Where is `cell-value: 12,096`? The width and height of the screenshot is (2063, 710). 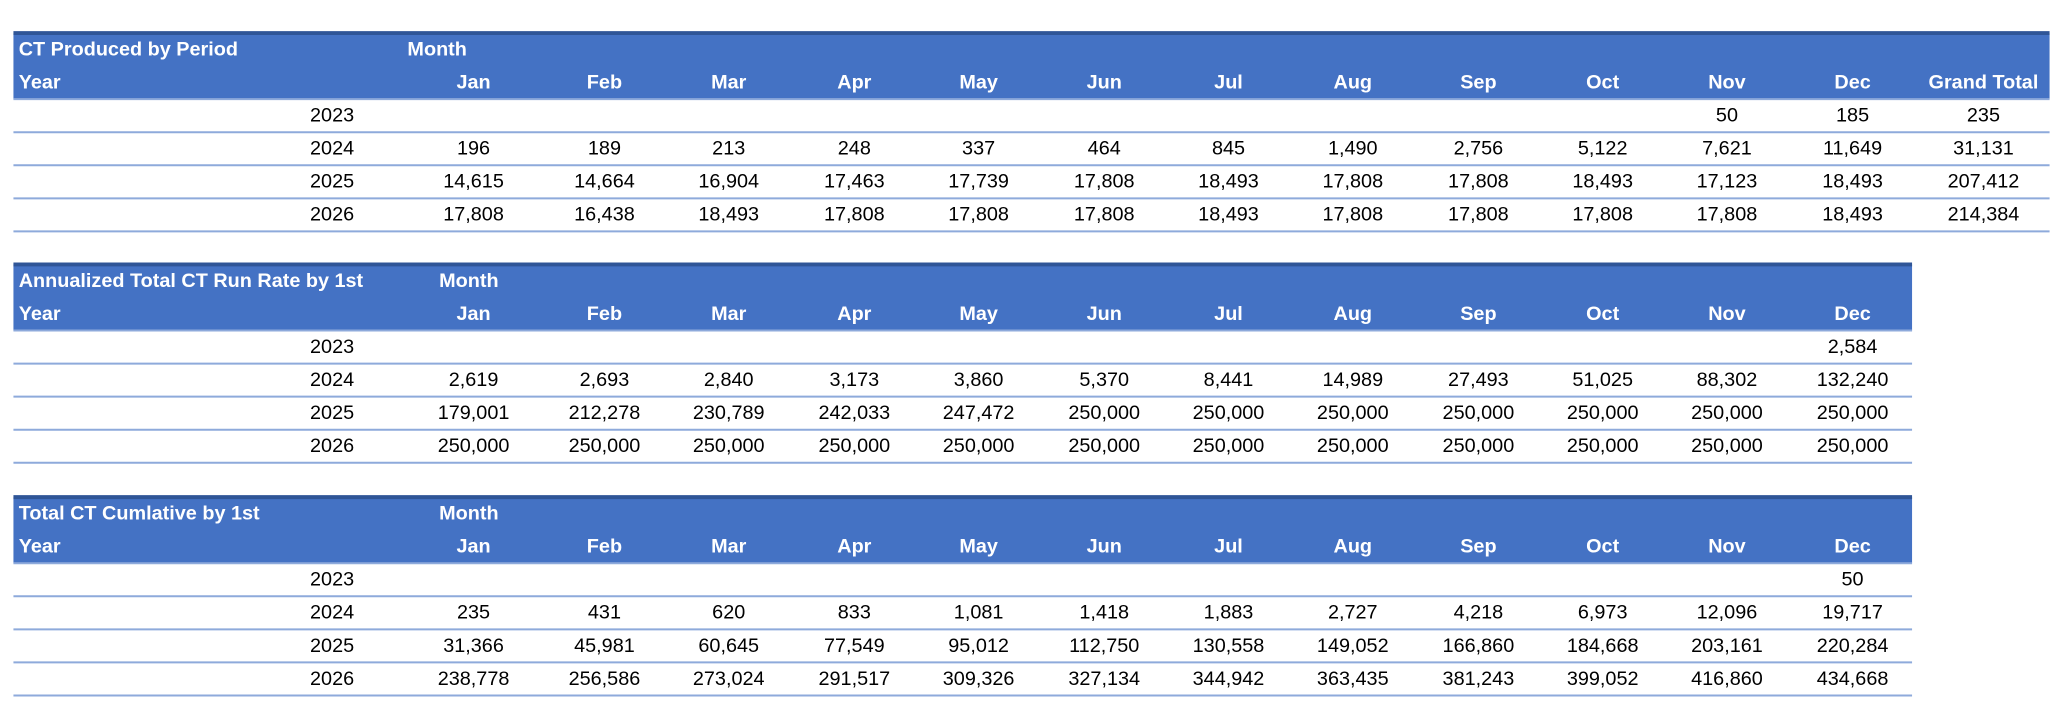
cell-value: 12,096 is located at coordinates (1727, 613).